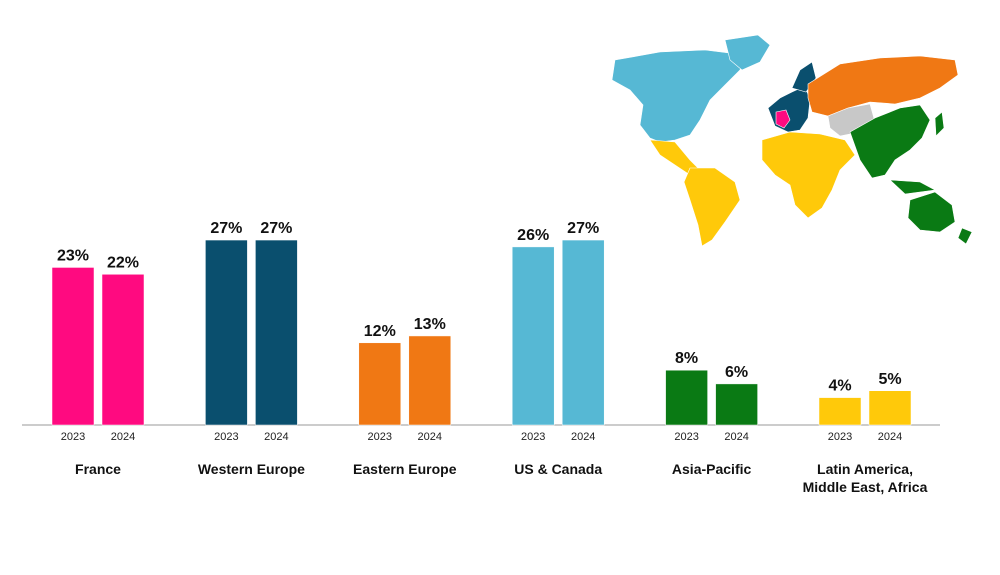  I want to click on bar-3-2023, so click(533, 336).